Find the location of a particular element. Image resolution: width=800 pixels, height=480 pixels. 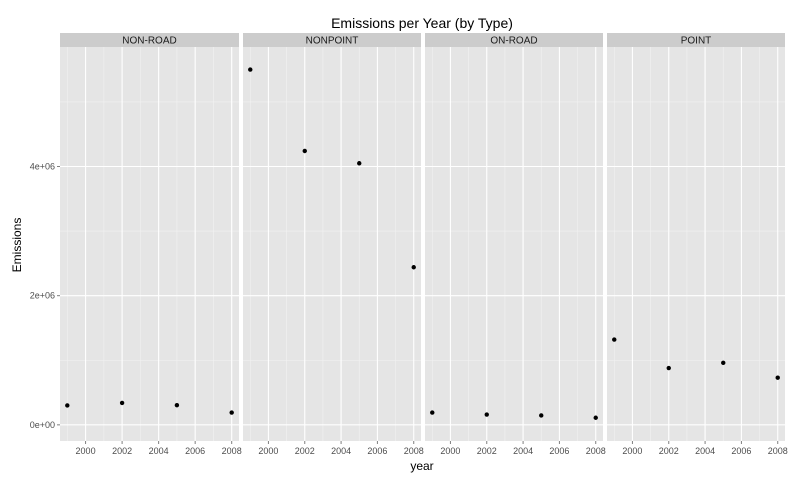

y-tick-label: 2e+06 is located at coordinates (42, 296).